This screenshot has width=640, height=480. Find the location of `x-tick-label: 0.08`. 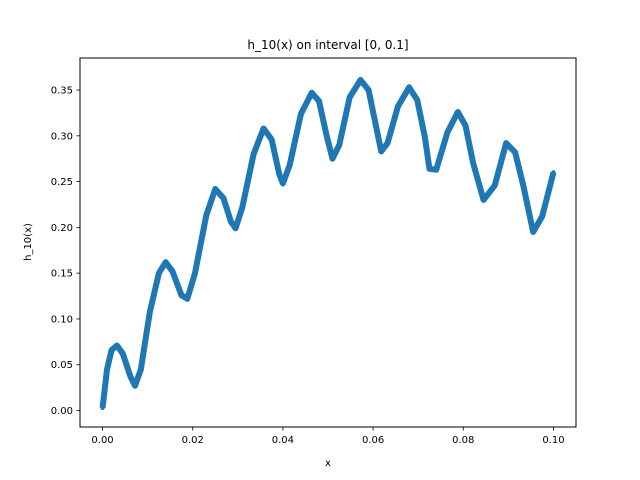

x-tick-label: 0.08 is located at coordinates (463, 440).